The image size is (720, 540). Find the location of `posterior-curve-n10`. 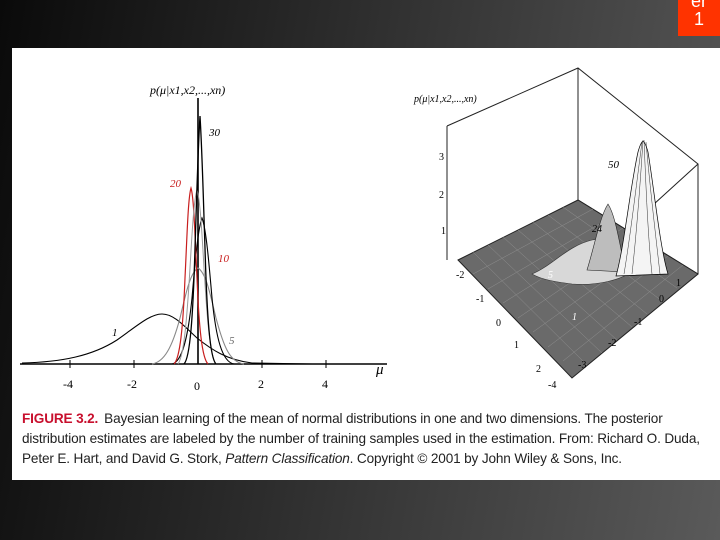

posterior-curve-n10 is located at coordinates (203, 290).